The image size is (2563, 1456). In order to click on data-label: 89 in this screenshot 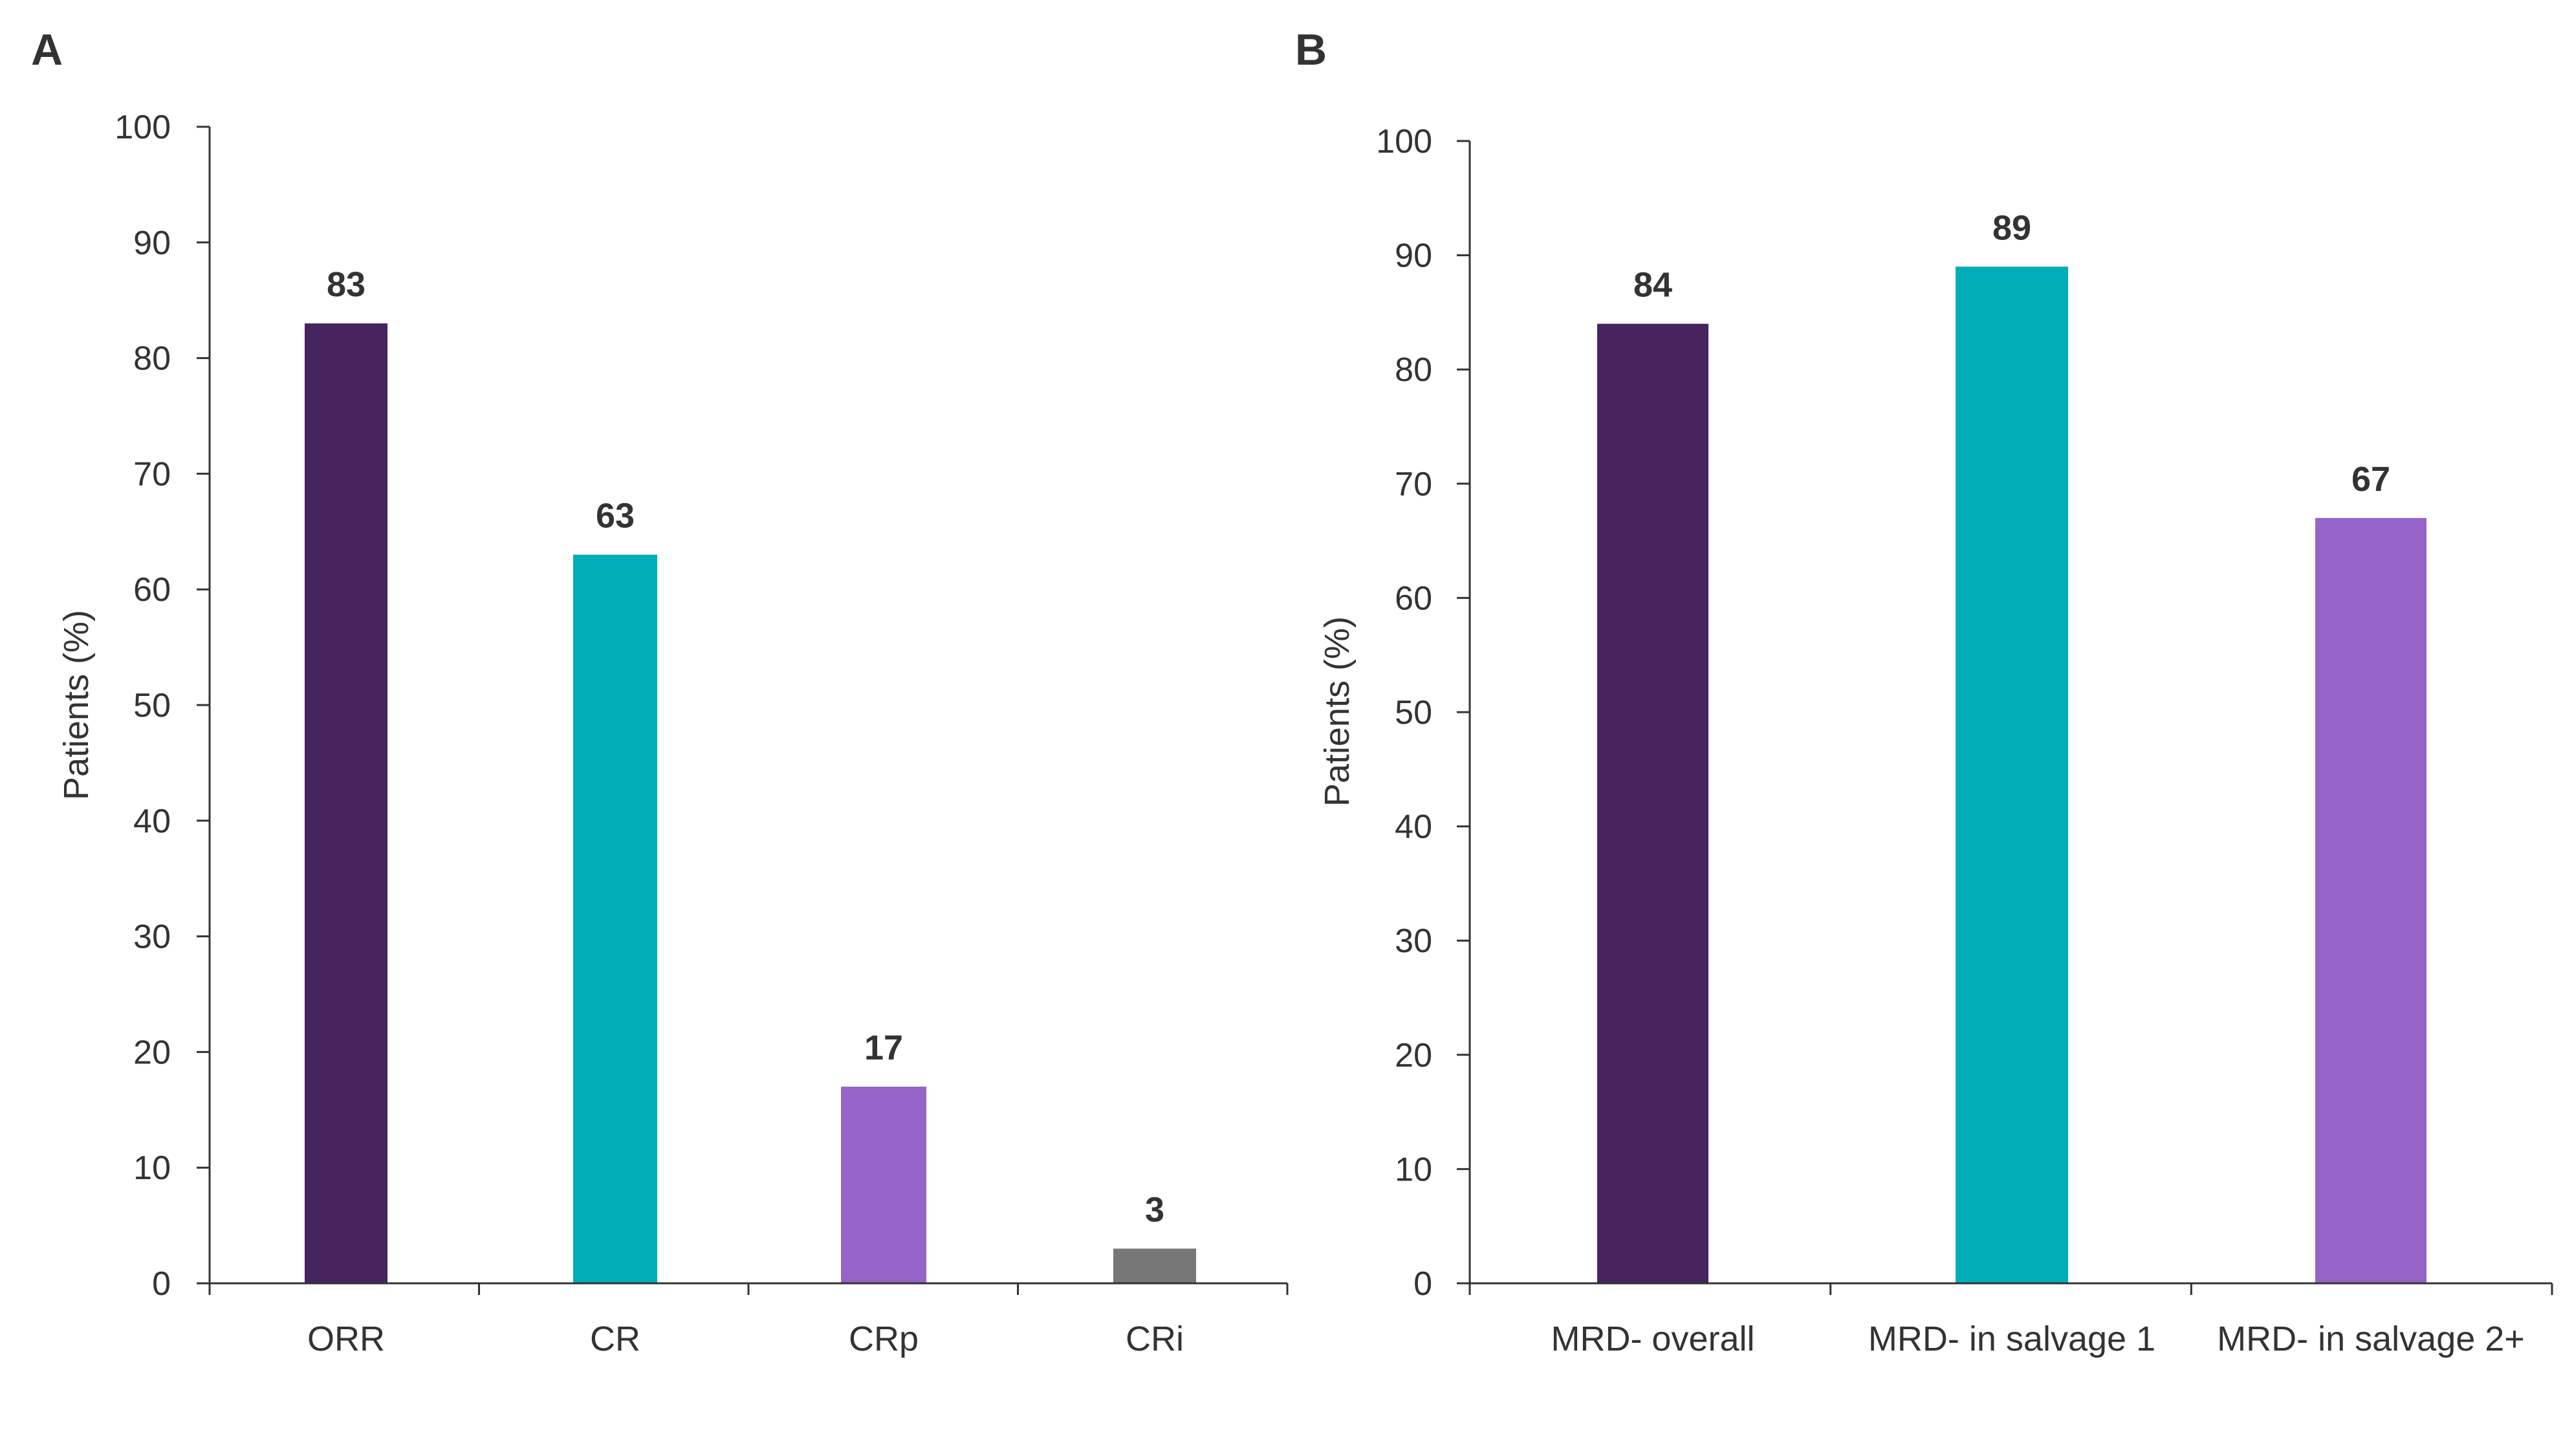, I will do `click(2012, 227)`.